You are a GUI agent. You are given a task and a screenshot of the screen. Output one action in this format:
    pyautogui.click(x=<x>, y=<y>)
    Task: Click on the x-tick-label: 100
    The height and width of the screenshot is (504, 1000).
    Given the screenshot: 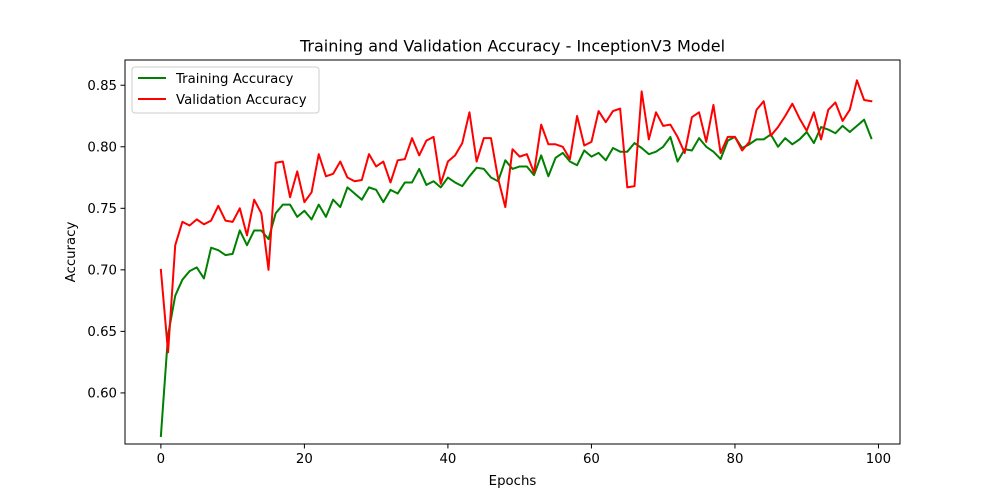 What is the action you would take?
    pyautogui.click(x=878, y=459)
    